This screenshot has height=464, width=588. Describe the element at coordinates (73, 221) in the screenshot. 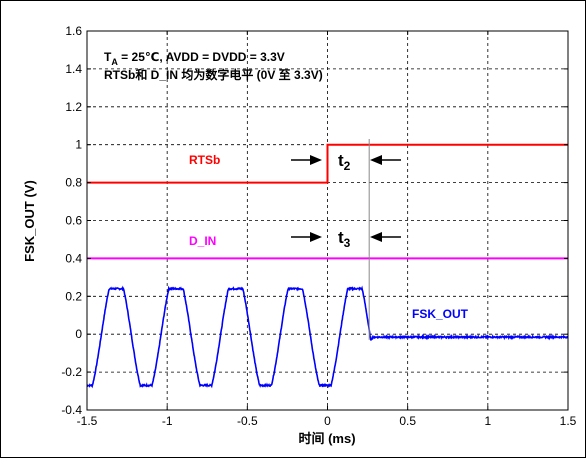

I see `y-tick-label: 0.6` at that location.